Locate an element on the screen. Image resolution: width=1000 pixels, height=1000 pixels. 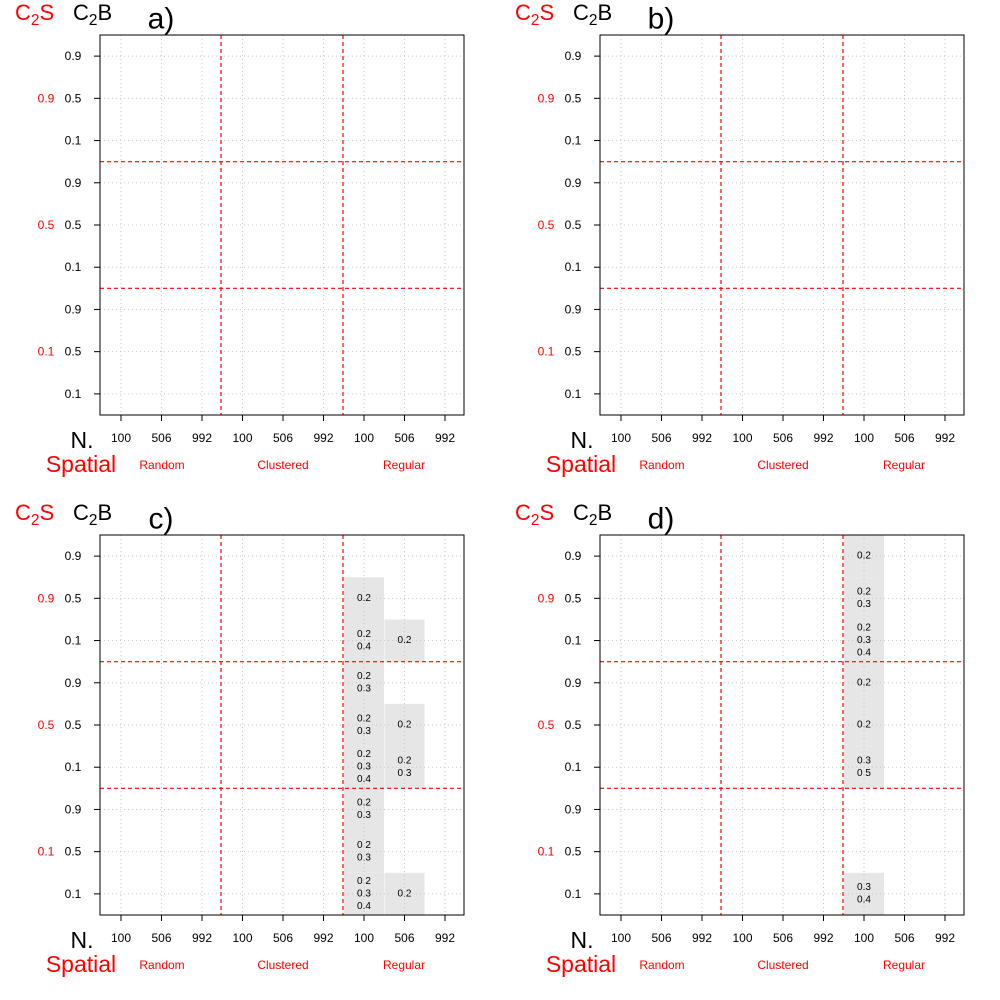
panel-label: c) is located at coordinates (161, 519).